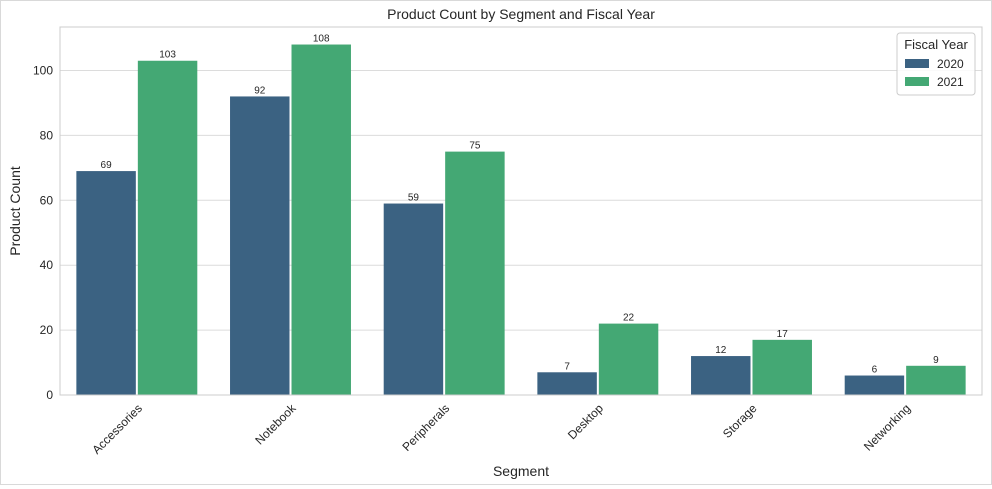 Image resolution: width=992 pixels, height=489 pixels. I want to click on bar-storage-2020, so click(721, 375).